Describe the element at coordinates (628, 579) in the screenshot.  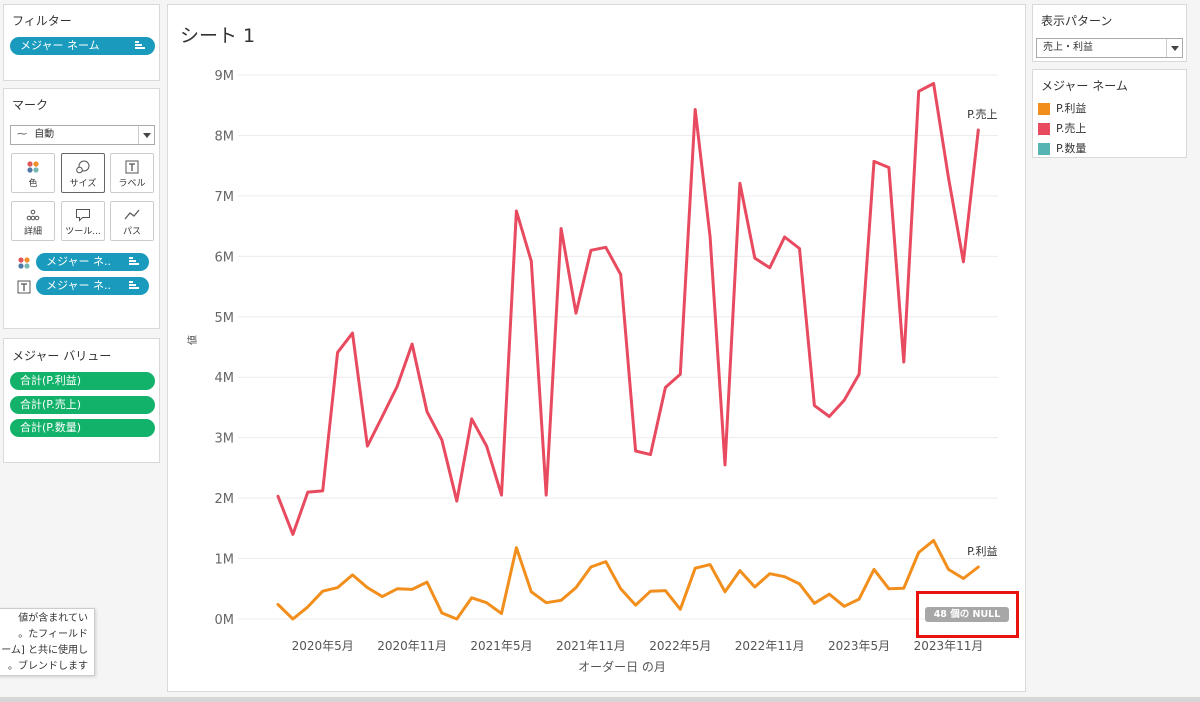
I see `series-line` at that location.